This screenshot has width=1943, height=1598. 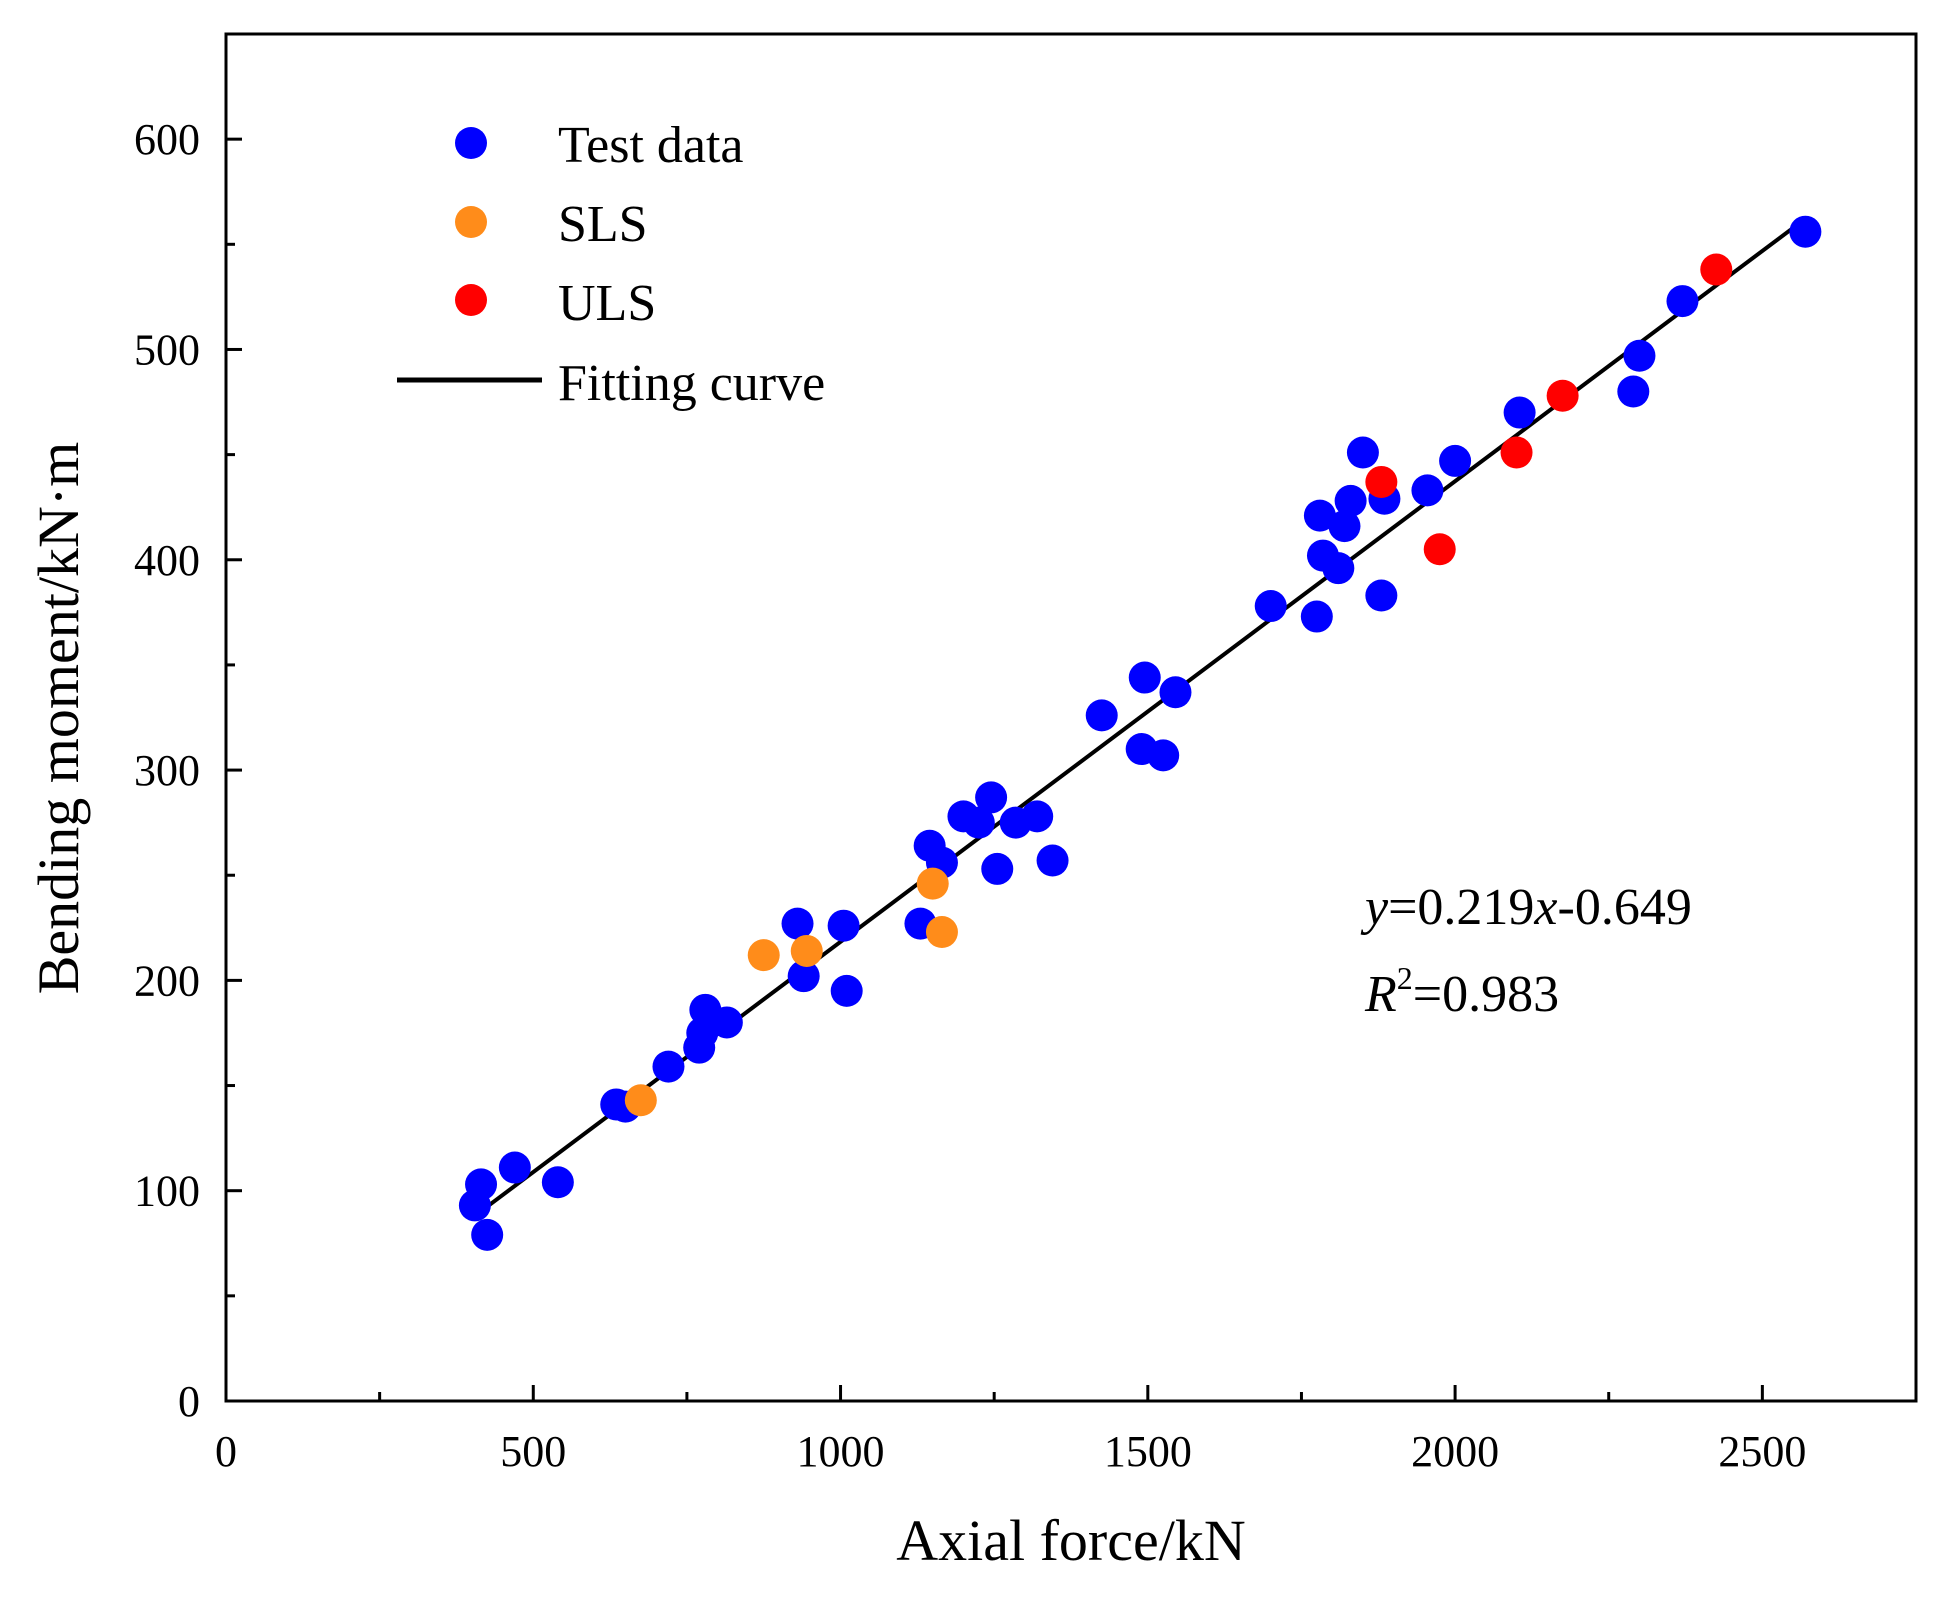 I want to click on eq-y-var: y, so click(x=1374, y=907).